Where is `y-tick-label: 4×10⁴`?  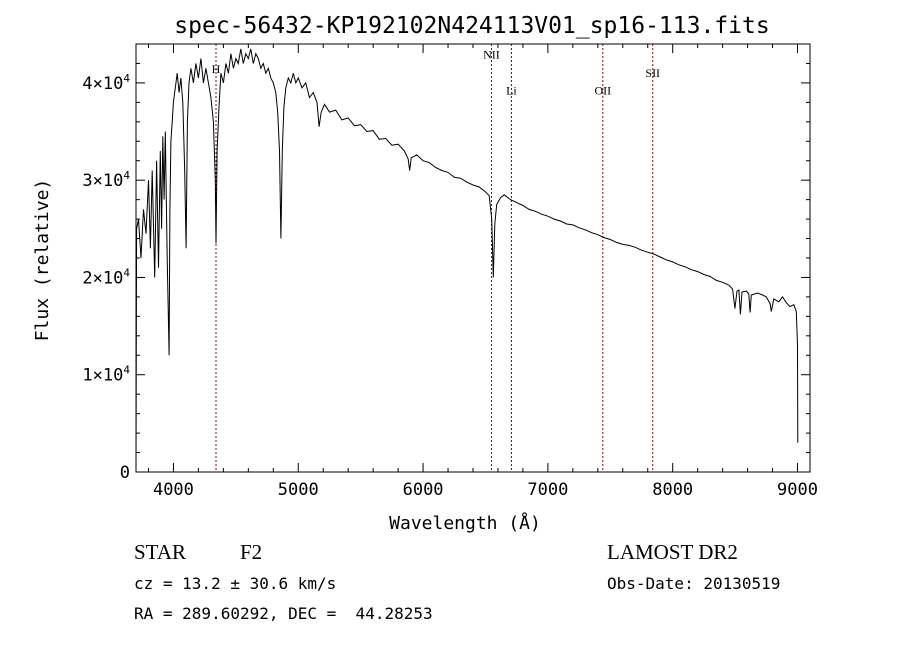 y-tick-label: 4×10⁴ is located at coordinates (106, 83).